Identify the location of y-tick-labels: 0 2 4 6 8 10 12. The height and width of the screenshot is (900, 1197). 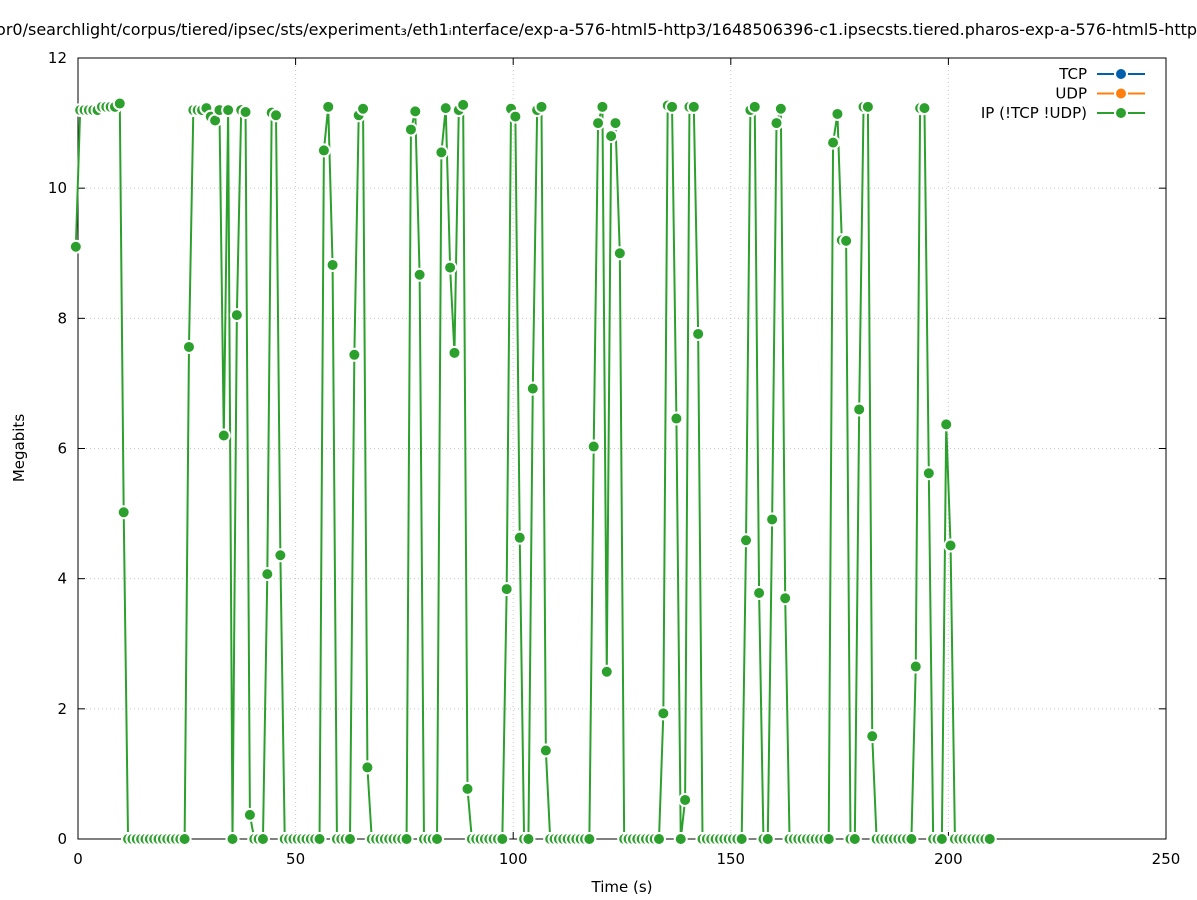
(57, 448).